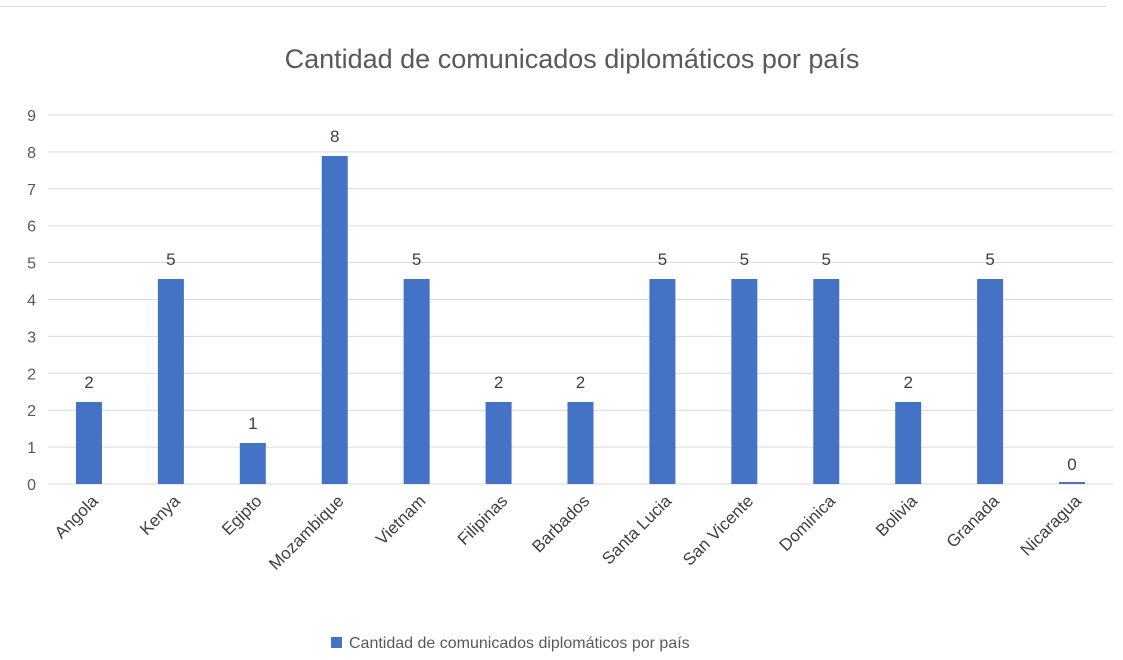  Describe the element at coordinates (560, 523) in the screenshot. I see `x-tick-label: Barbados` at that location.